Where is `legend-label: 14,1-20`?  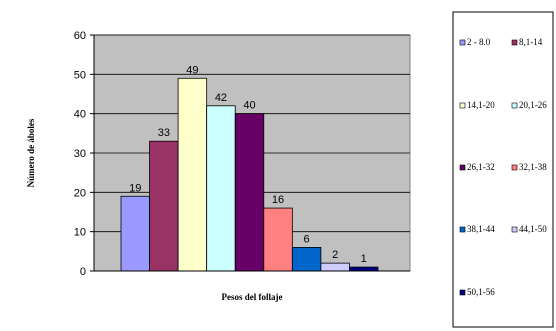
legend-label: 14,1-20 is located at coordinates (481, 105).